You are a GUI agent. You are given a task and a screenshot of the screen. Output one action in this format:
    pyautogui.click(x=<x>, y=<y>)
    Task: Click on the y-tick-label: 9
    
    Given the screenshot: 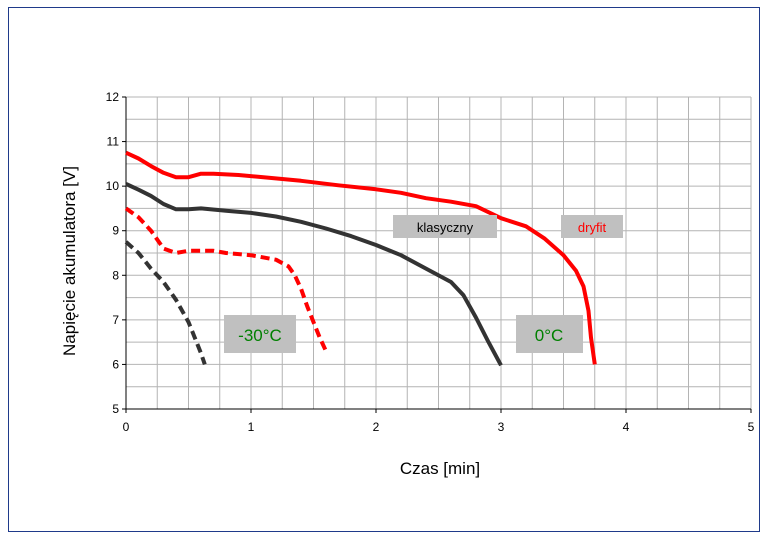 What is the action you would take?
    pyautogui.click(x=115, y=231)
    